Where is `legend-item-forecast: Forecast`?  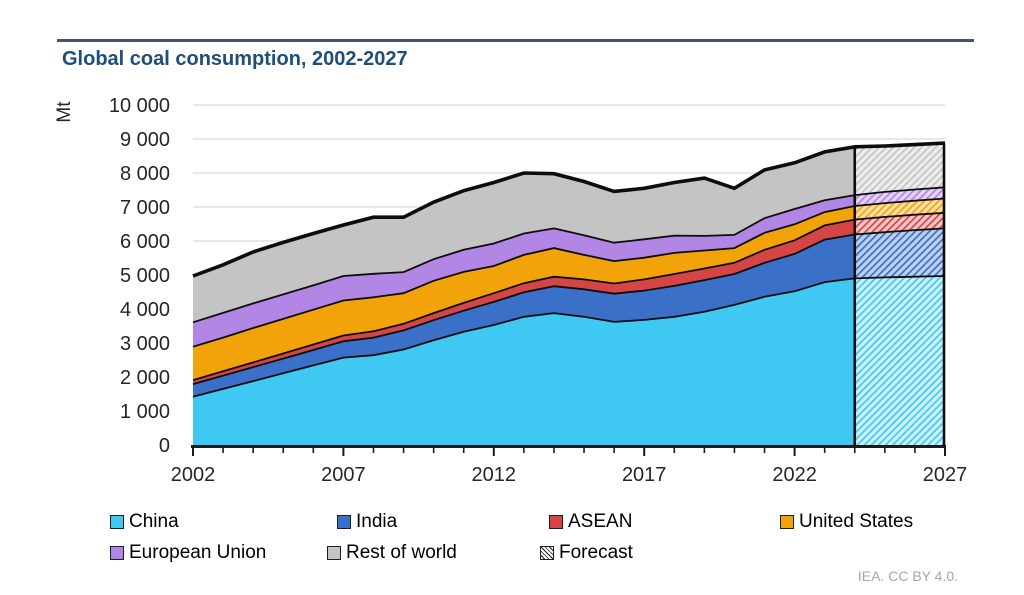 legend-item-forecast: Forecast is located at coordinates (586, 553).